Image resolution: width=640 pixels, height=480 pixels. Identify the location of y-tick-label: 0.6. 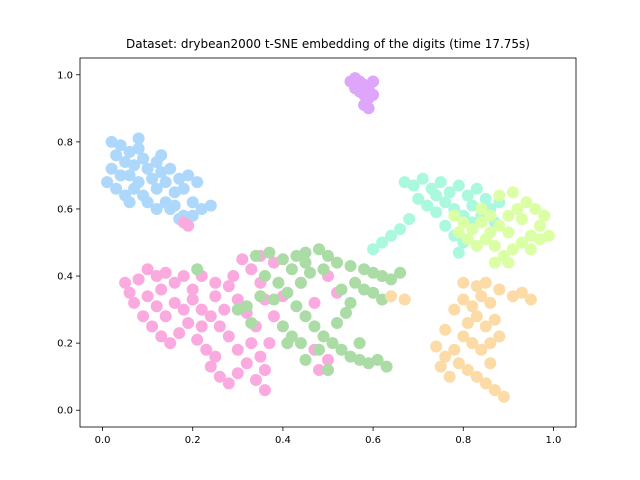
(65, 209).